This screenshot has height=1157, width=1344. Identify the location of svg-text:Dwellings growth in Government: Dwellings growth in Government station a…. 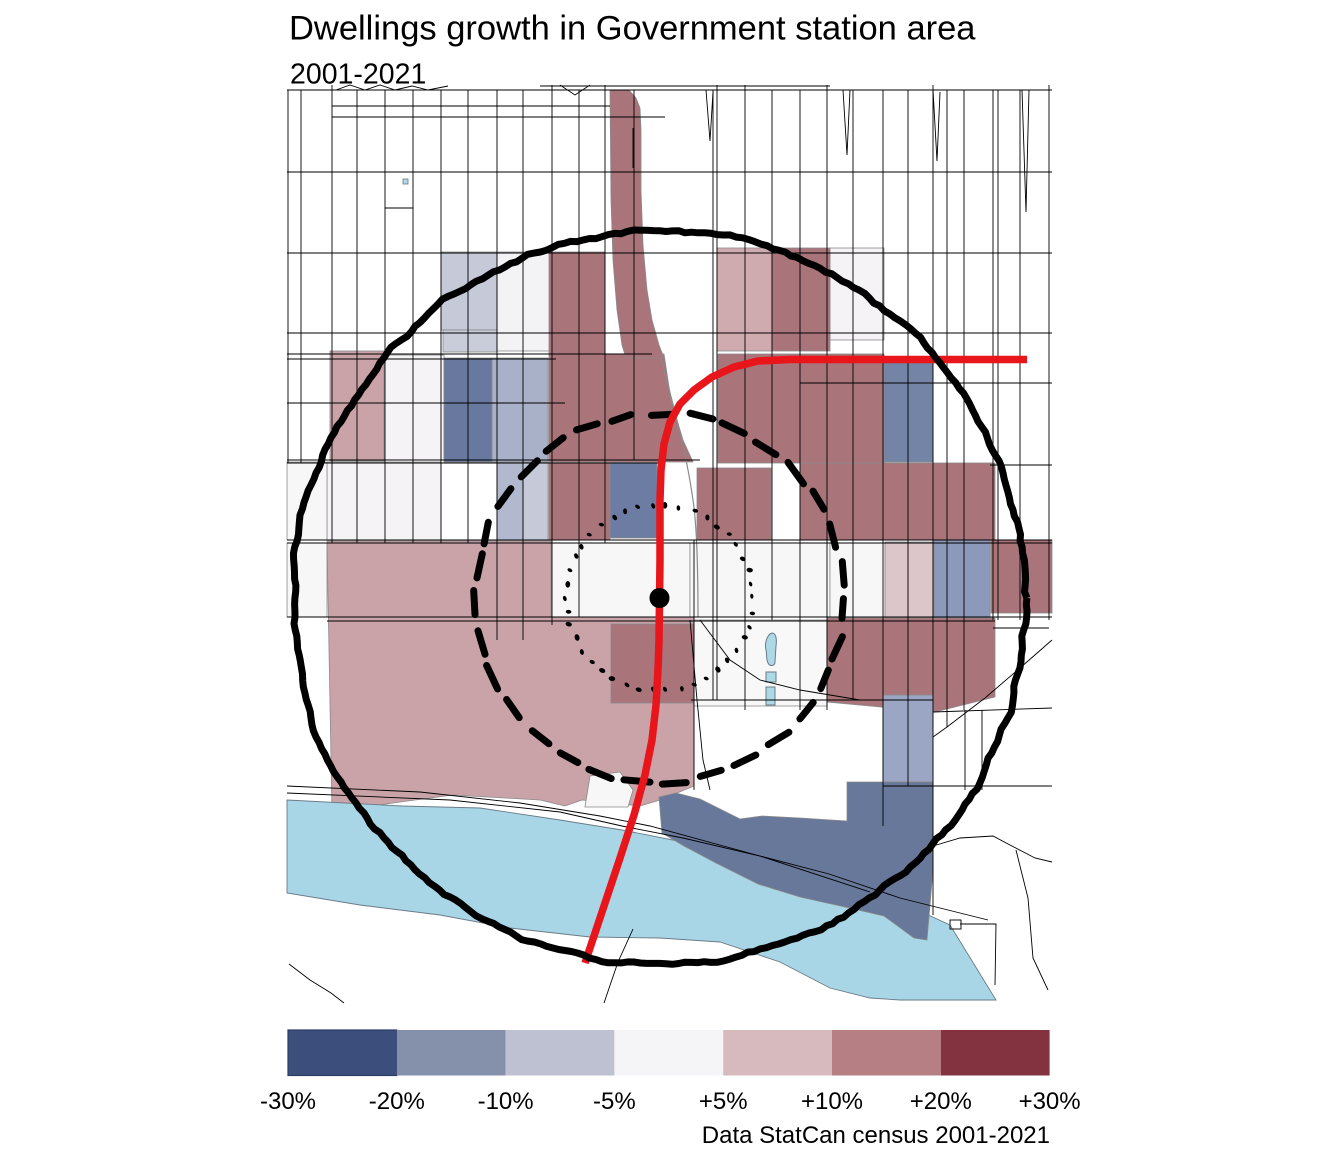
(632, 29).